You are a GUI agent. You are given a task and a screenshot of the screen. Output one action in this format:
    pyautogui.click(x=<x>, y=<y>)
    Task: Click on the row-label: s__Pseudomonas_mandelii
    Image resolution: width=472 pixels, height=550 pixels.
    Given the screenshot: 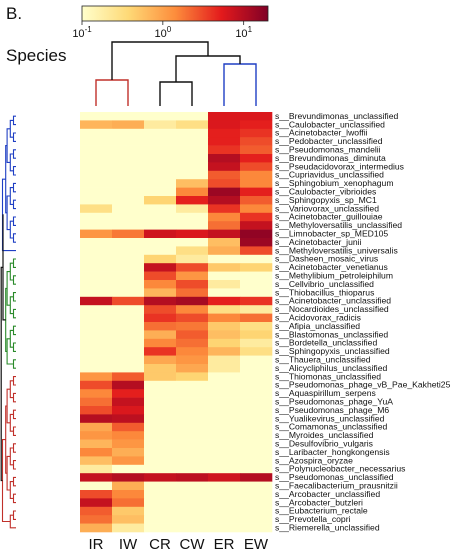 What is the action you would take?
    pyautogui.click(x=328, y=149)
    